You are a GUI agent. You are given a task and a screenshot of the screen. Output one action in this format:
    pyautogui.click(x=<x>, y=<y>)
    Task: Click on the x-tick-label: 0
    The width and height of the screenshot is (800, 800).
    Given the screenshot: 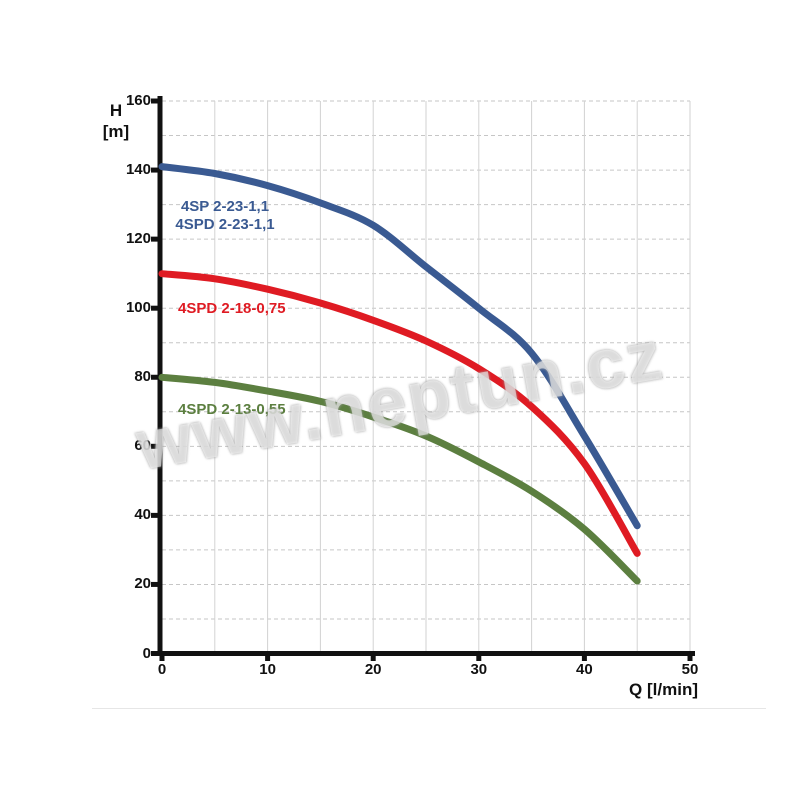 What is the action you would take?
    pyautogui.click(x=162, y=669)
    